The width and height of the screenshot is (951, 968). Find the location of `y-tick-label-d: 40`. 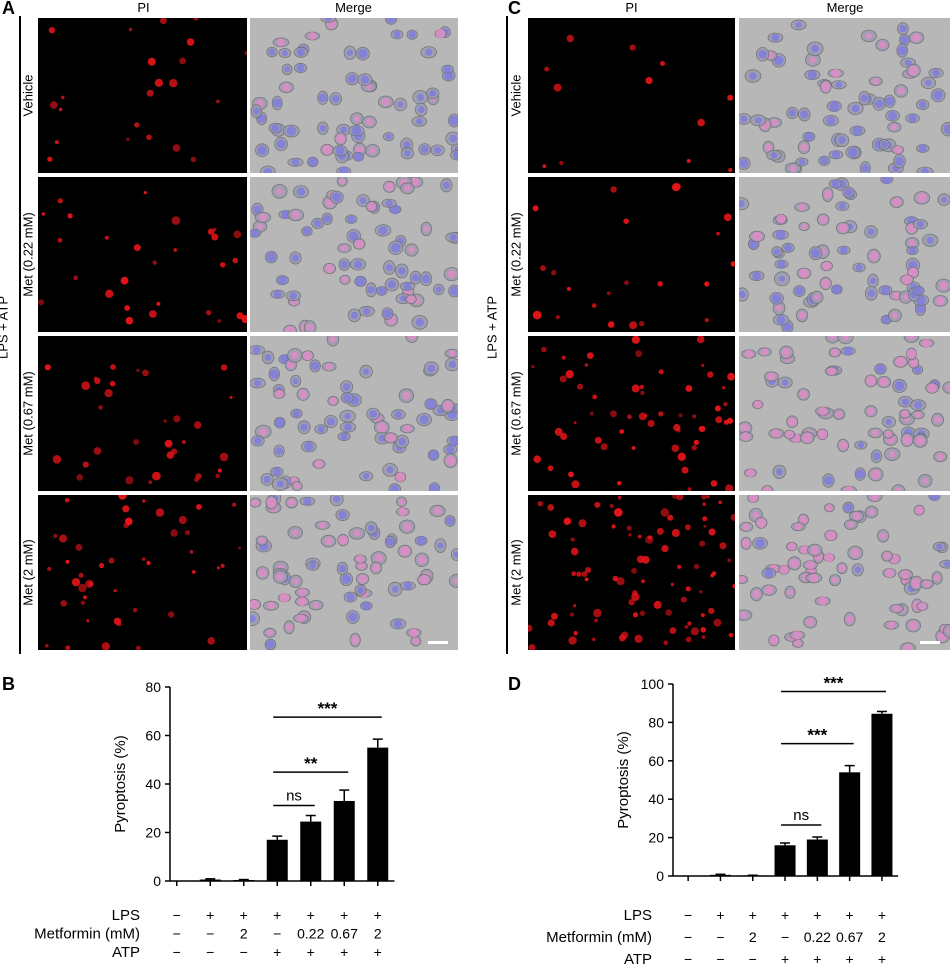

y-tick-label-d: 40 is located at coordinates (656, 799).